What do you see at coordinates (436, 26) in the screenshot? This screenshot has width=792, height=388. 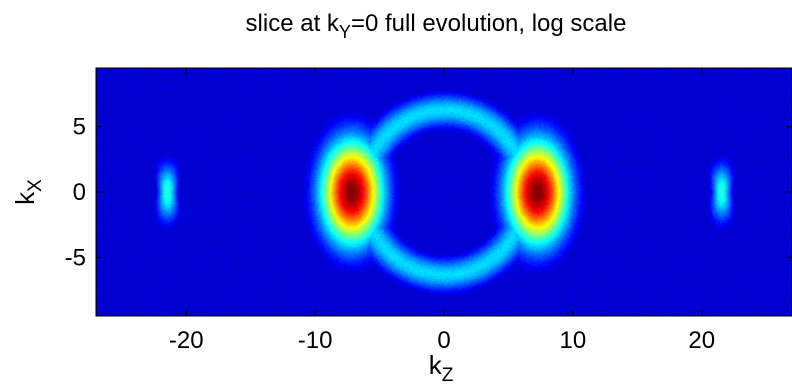 I see `chart-title: slice at kY=0 full evolution, log scale` at bounding box center [436, 26].